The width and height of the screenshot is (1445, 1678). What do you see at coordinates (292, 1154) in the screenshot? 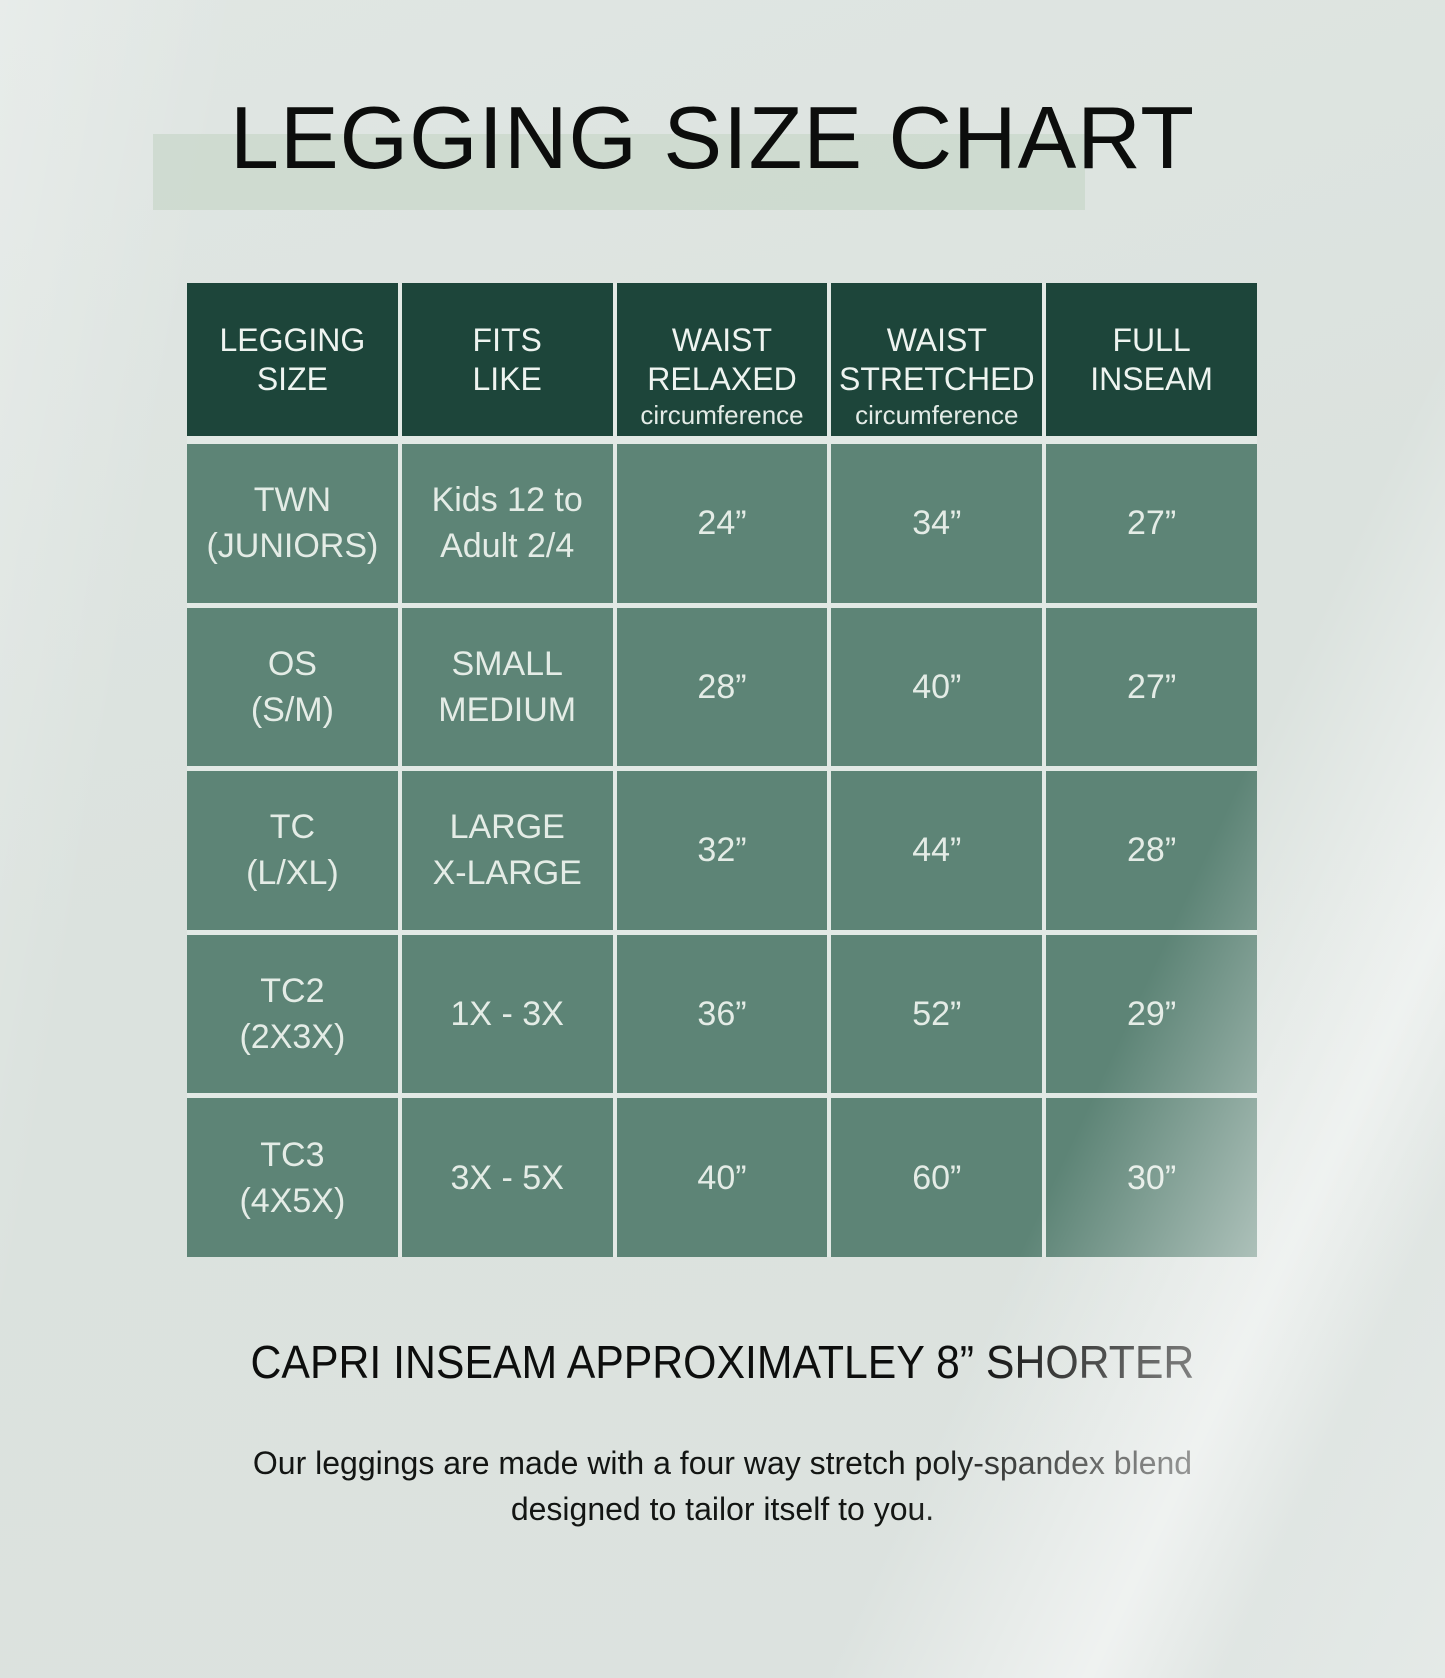
I see `size-code: TC3` at bounding box center [292, 1154].